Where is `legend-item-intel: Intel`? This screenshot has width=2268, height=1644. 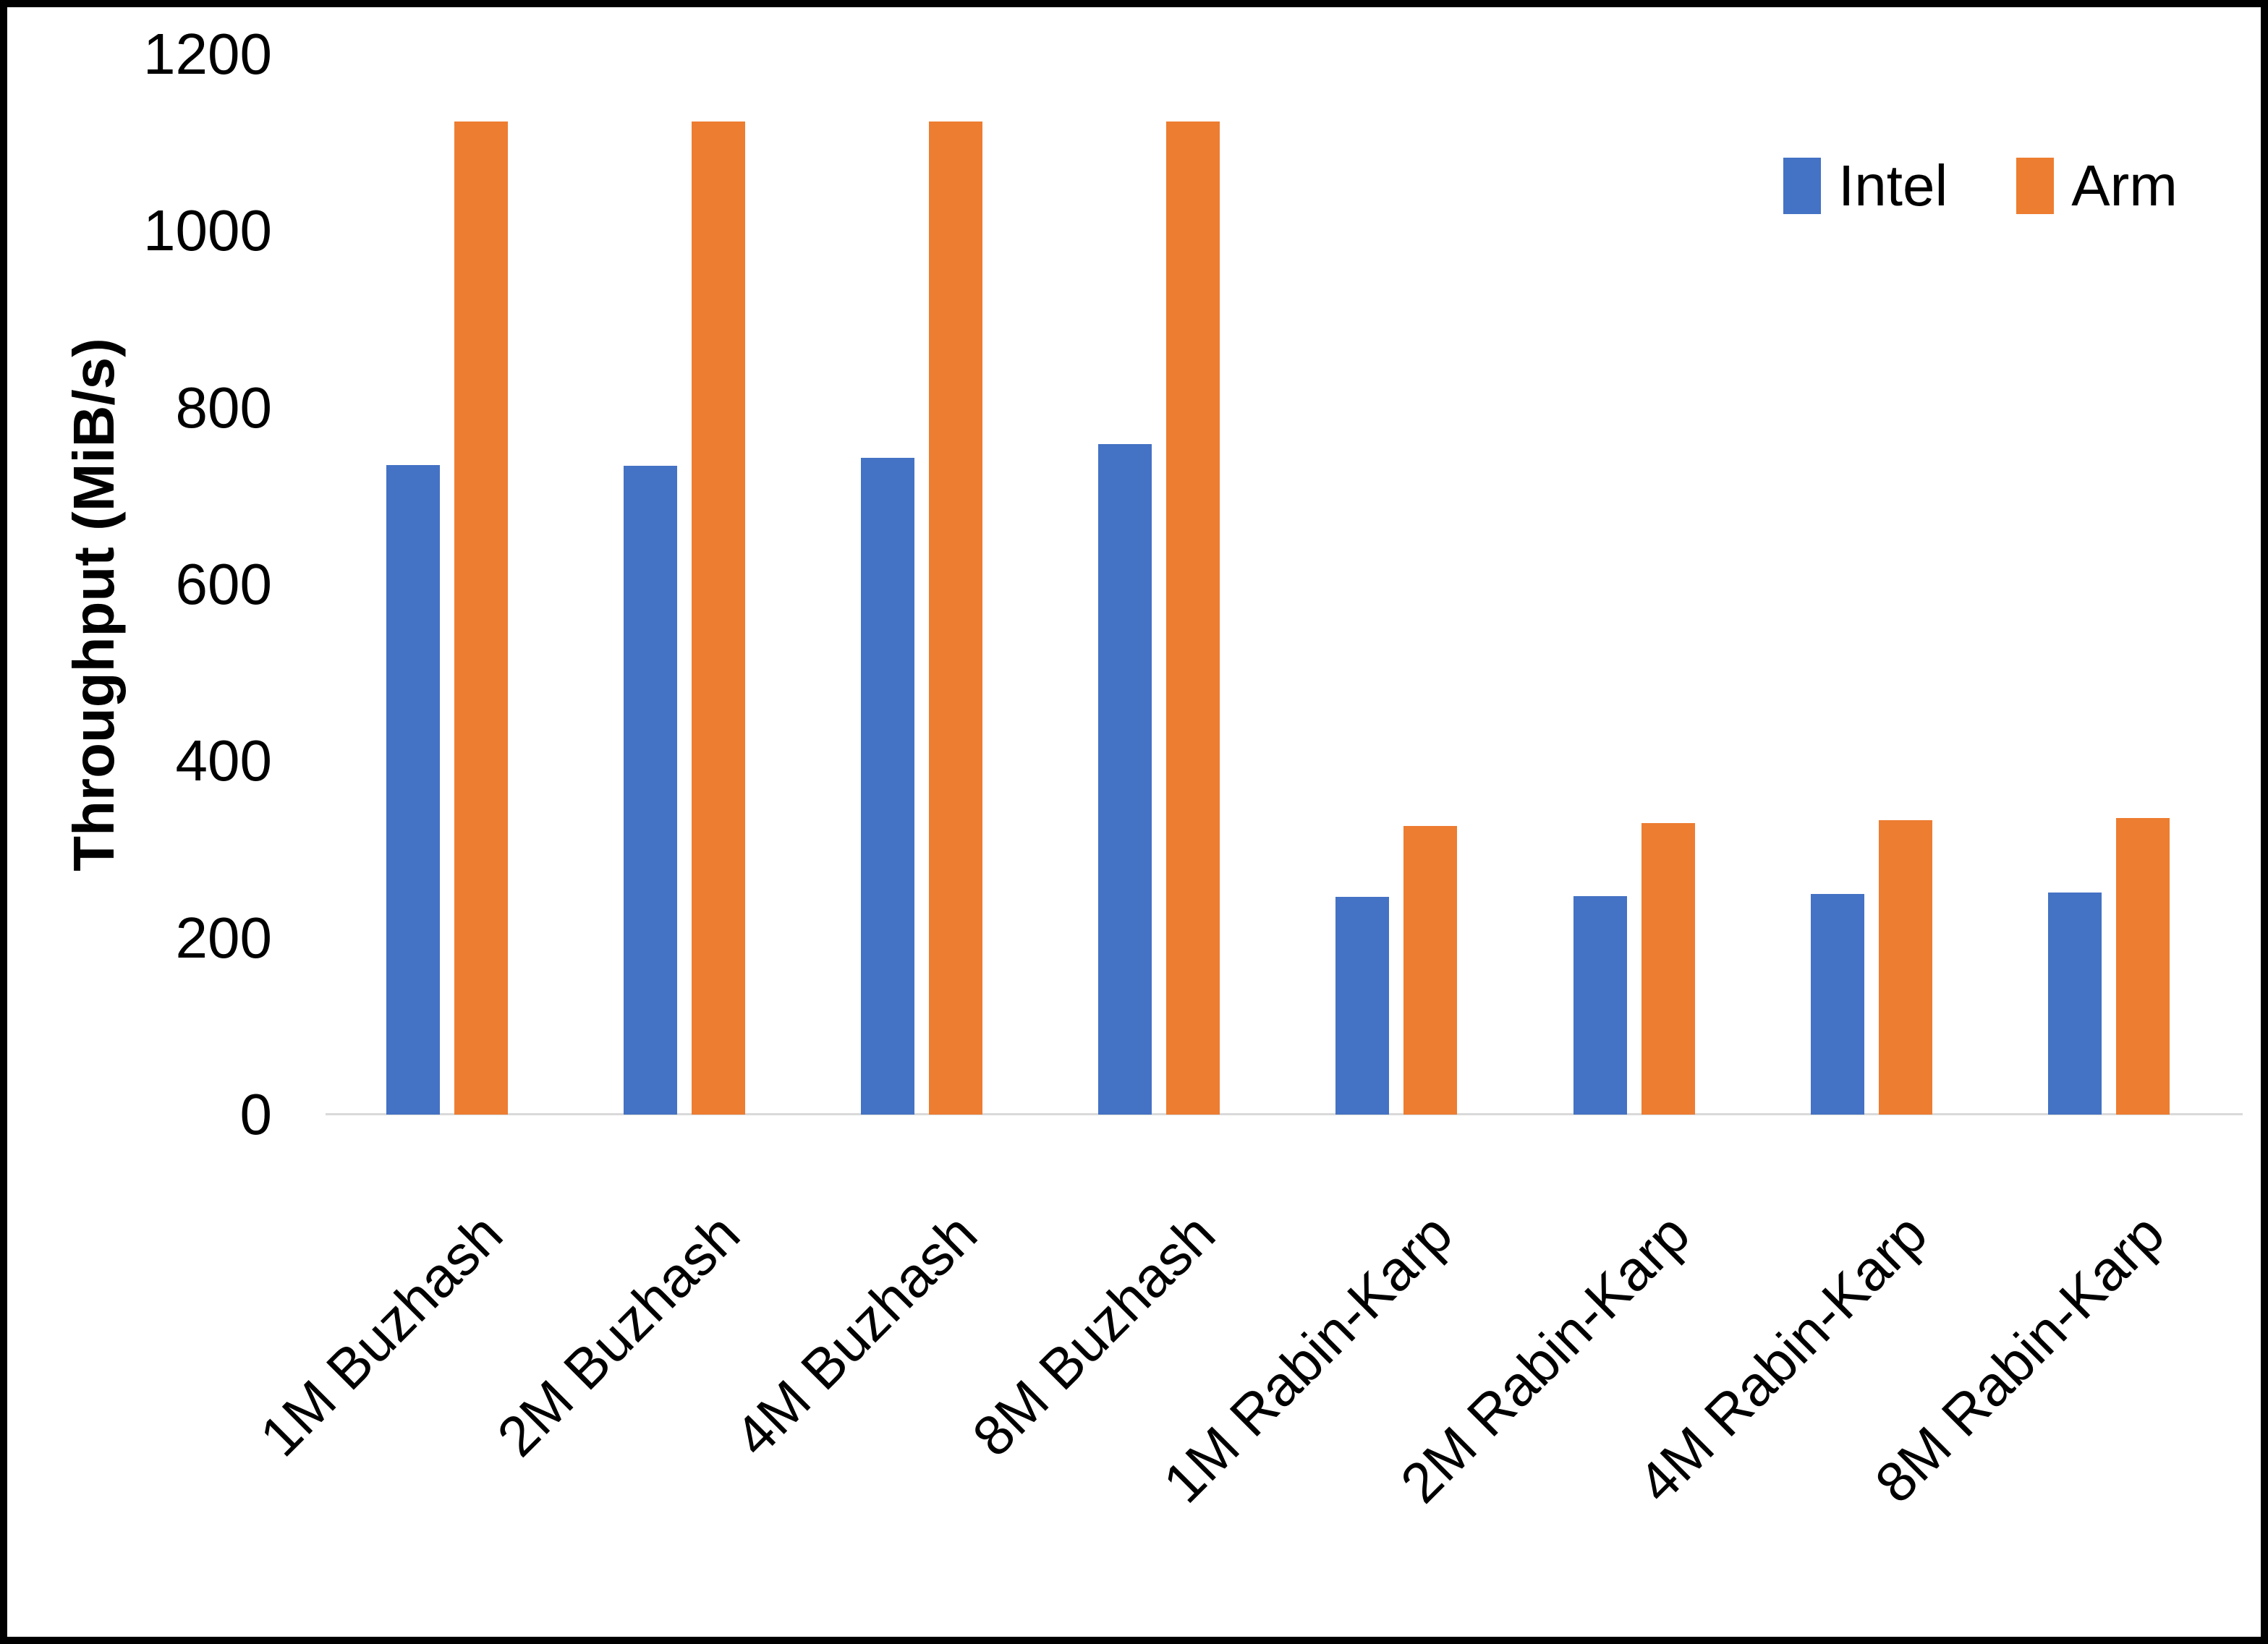 legend-item-intel: Intel is located at coordinates (1865, 186).